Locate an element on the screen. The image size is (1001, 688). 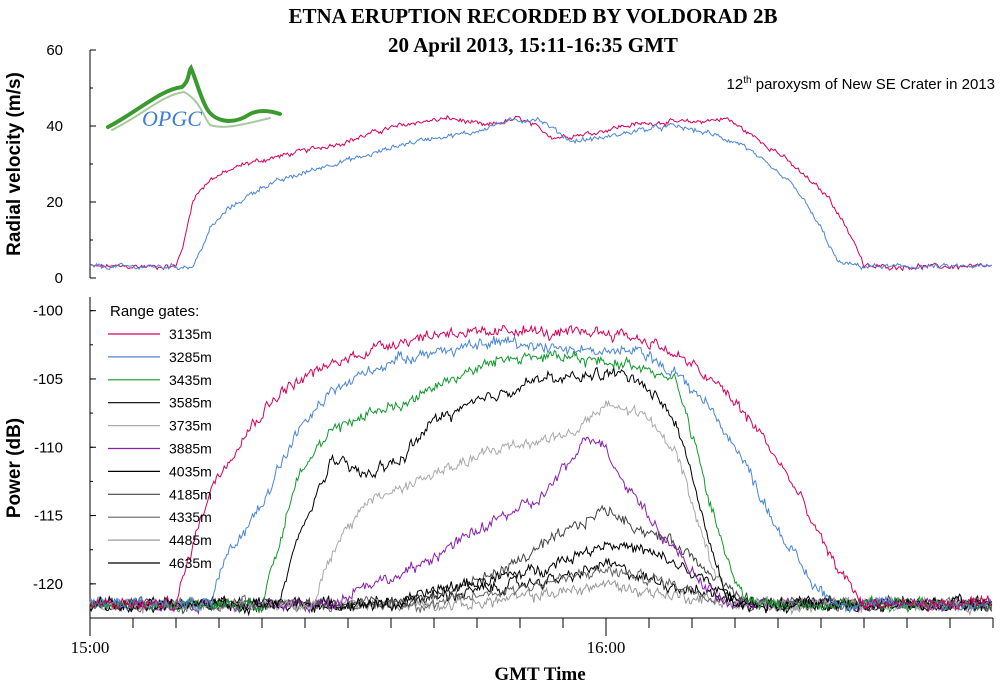
opgc-logo: OPGC is located at coordinates (194, 97).